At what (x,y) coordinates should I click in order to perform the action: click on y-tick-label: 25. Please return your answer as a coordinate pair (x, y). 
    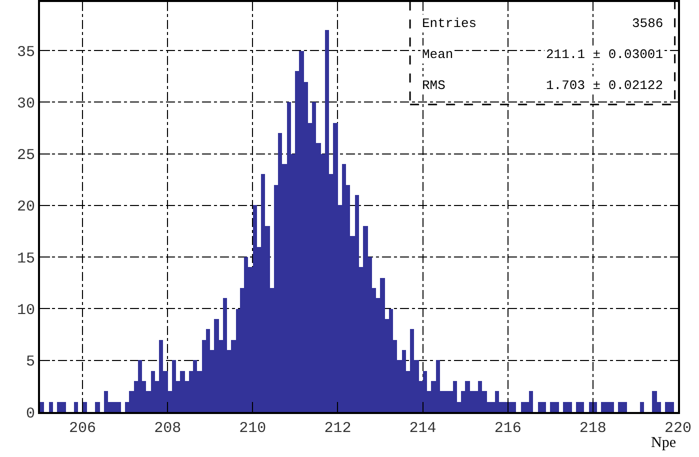
    Looking at the image, I should click on (25, 155).